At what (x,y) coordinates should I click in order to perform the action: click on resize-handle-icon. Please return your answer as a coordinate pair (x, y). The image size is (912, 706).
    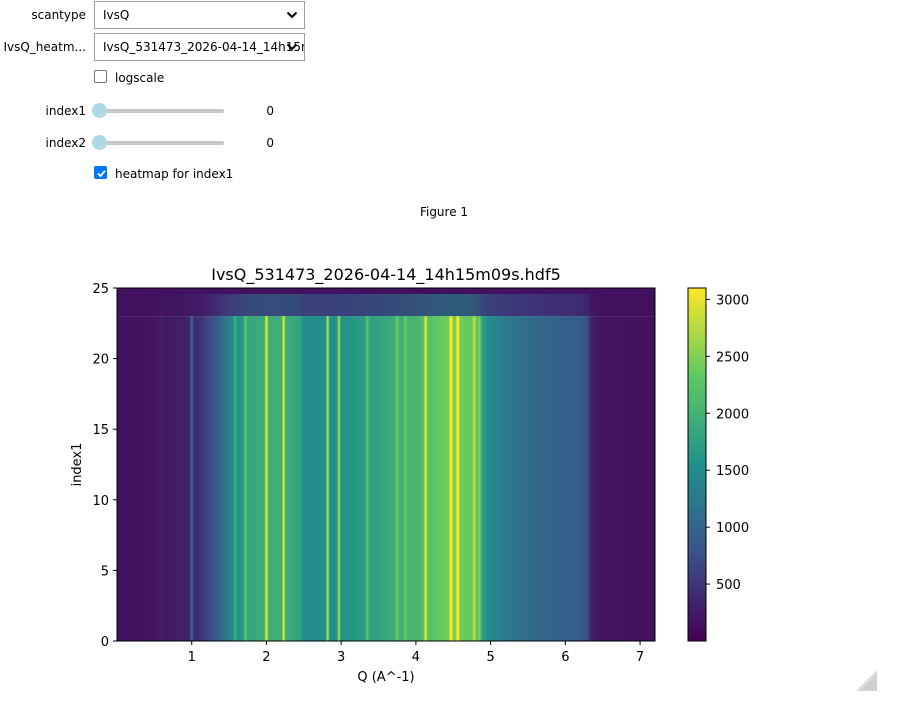
    Looking at the image, I should click on (867, 681).